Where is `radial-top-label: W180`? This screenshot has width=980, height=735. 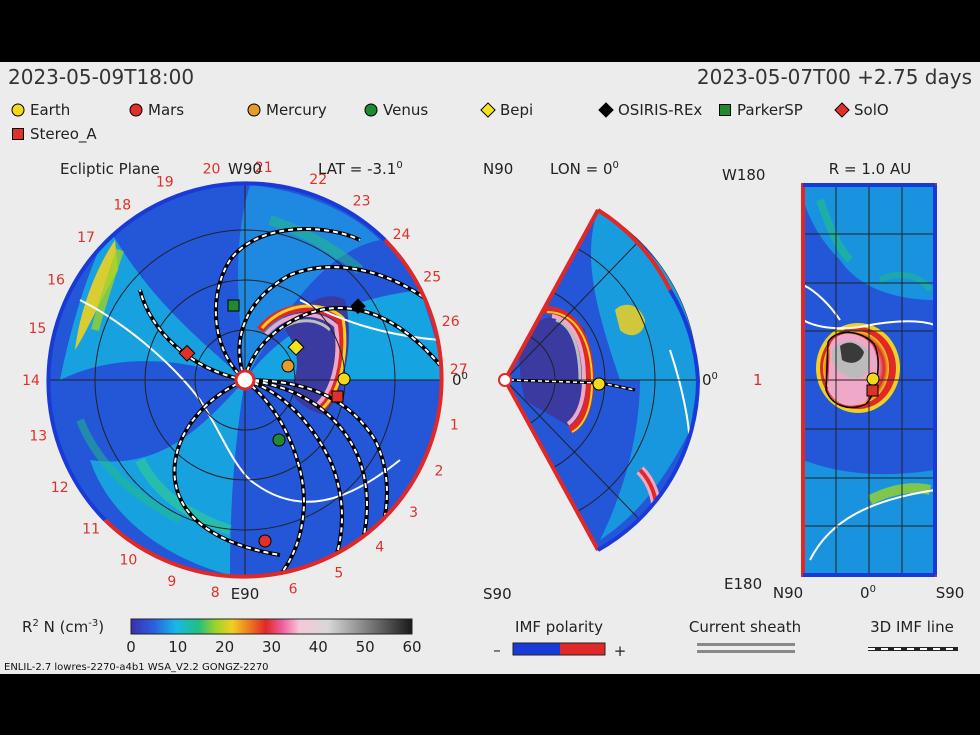 radial-top-label: W180 is located at coordinates (743, 175).